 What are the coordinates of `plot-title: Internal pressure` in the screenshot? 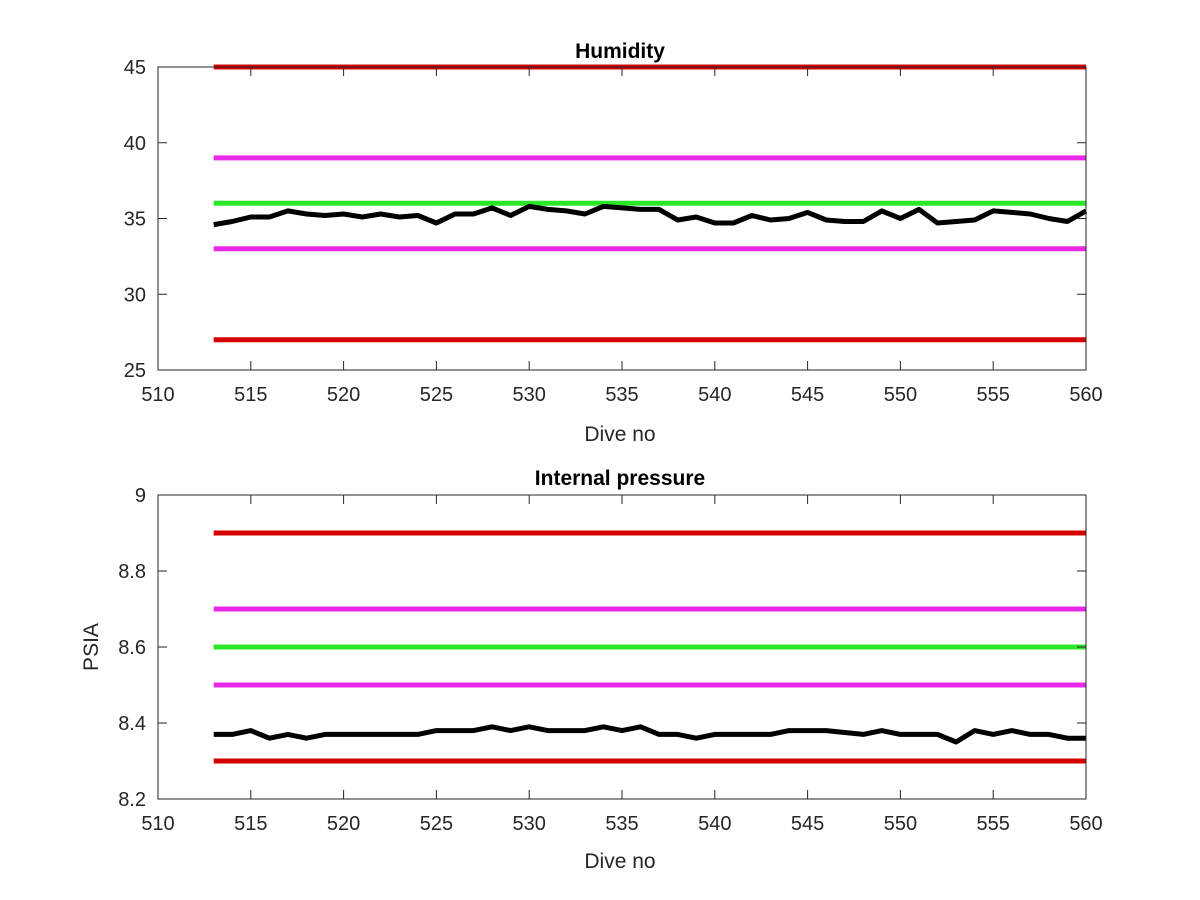 It's located at (620, 478).